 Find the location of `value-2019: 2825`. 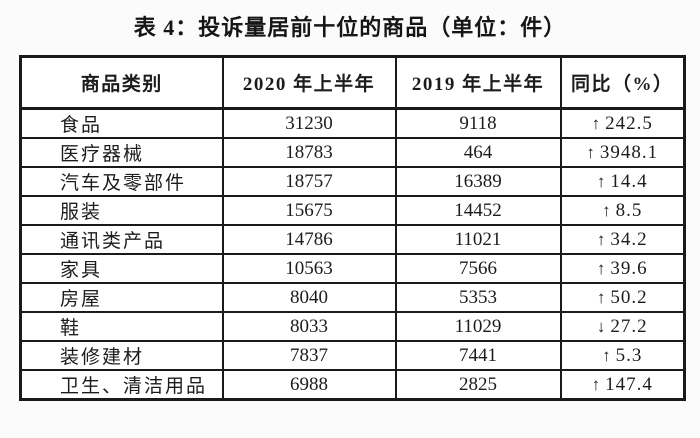

value-2019: 2825 is located at coordinates (478, 384).